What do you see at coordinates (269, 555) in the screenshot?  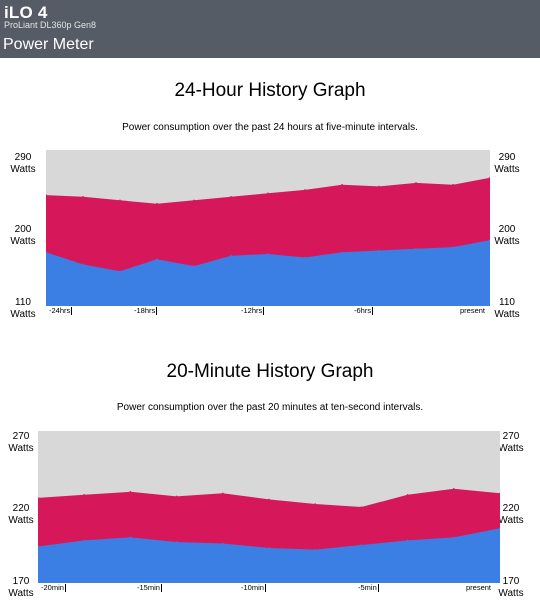 I see `graph-1-average-area` at bounding box center [269, 555].